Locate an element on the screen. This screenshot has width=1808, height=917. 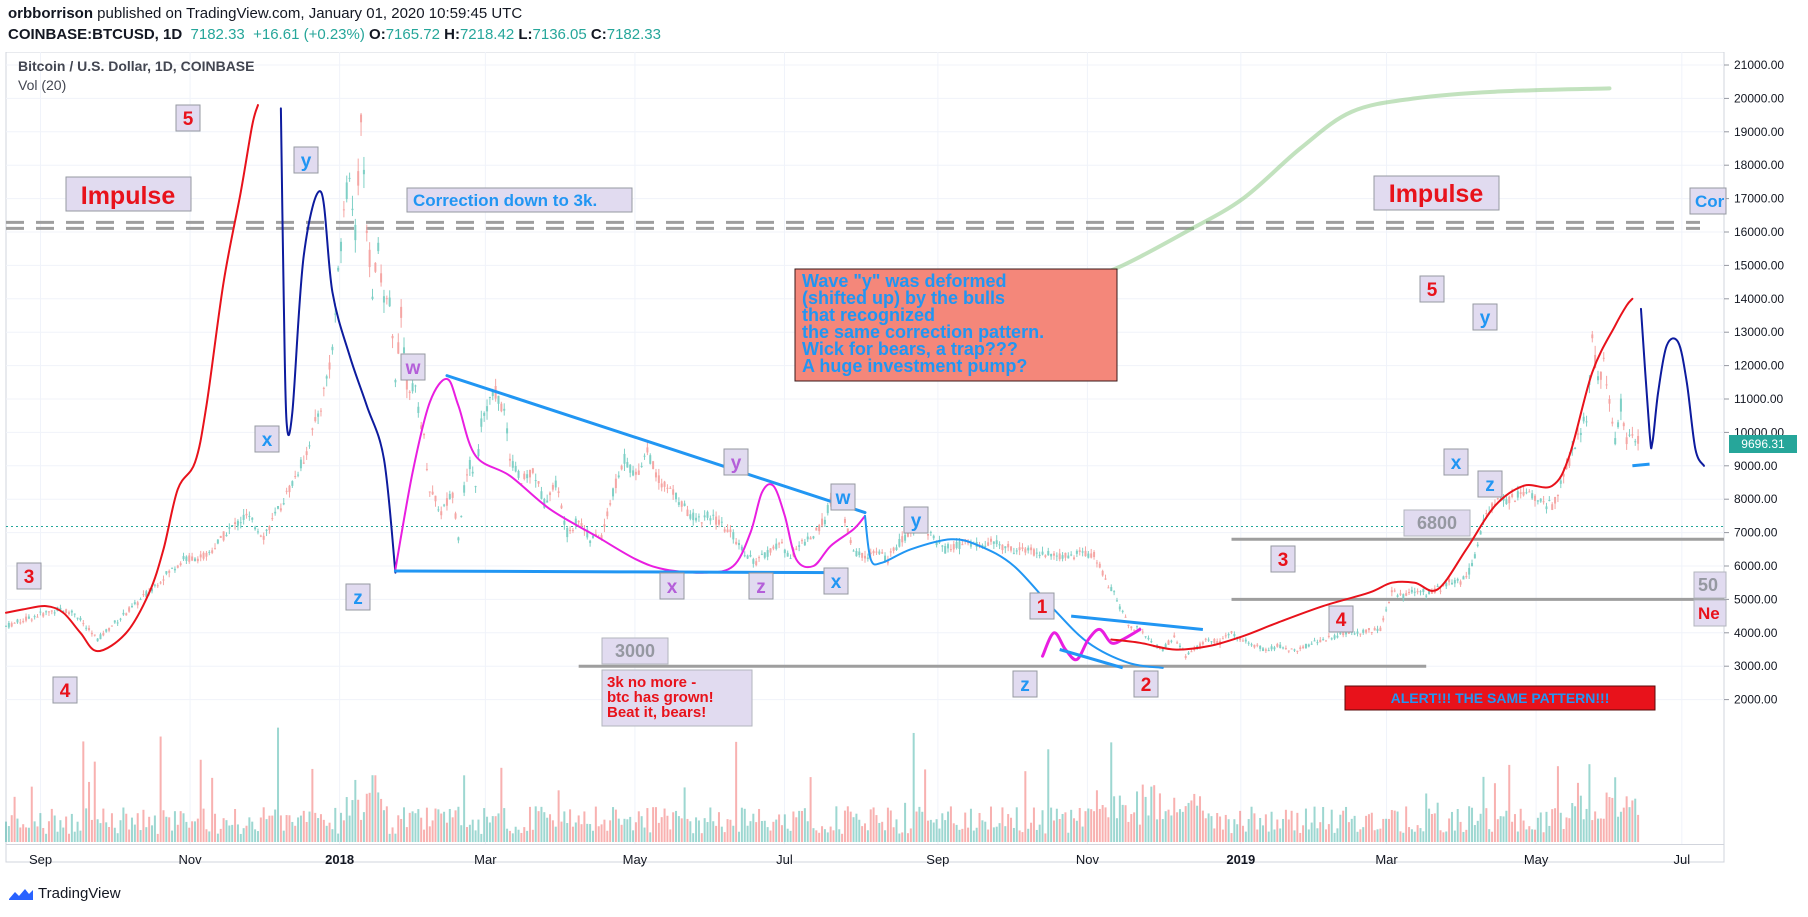
correction-left-xyz-line is located at coordinates (338, 340).